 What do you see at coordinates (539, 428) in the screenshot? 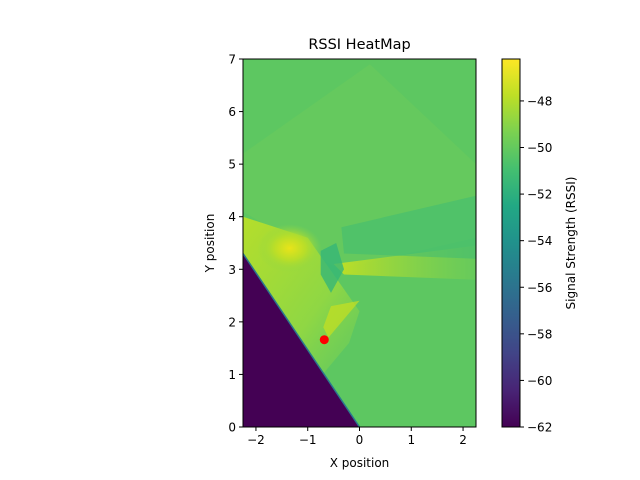
I see `colorbar-tick-label: −62` at bounding box center [539, 428].